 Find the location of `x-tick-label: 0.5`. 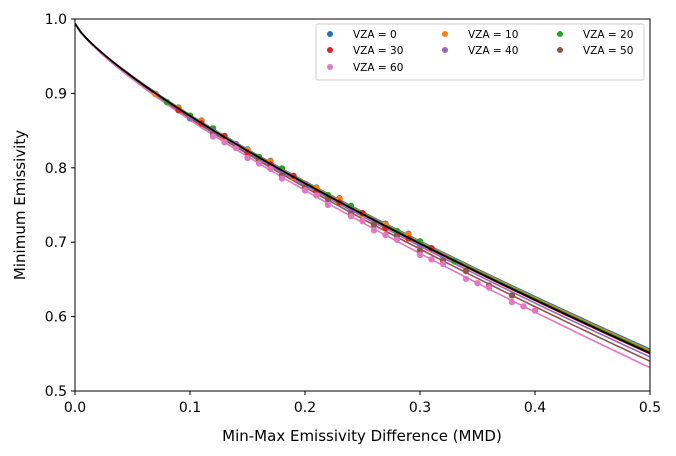

x-tick-label: 0.5 is located at coordinates (650, 408).